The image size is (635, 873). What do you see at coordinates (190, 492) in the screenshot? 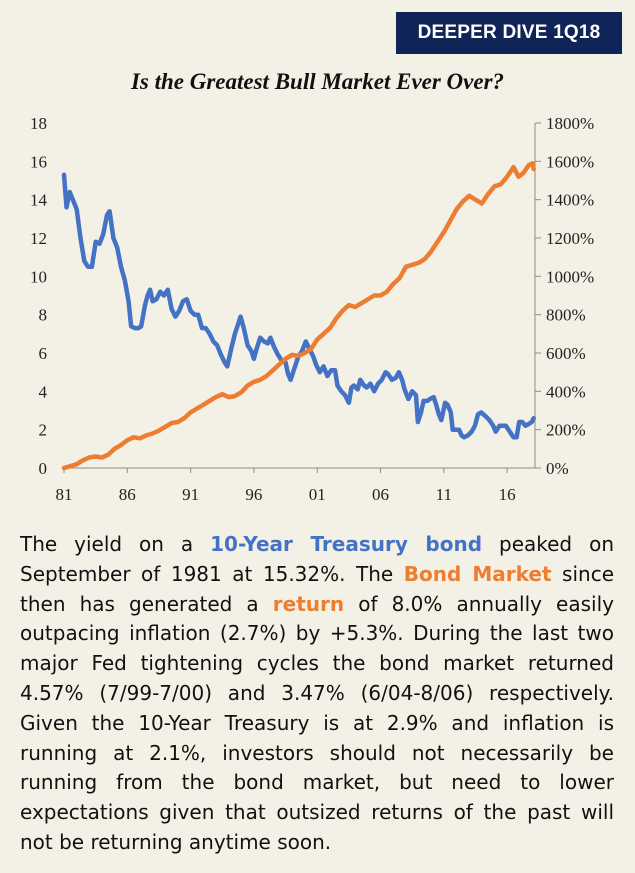
I see `x-tick-label: 91` at bounding box center [190, 492].